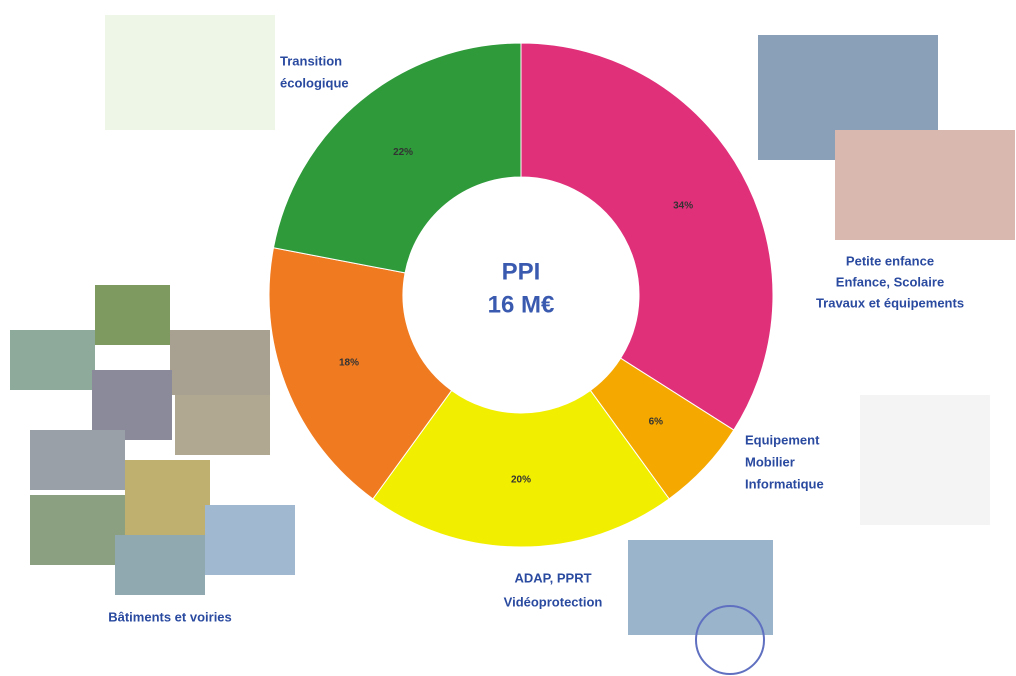 The image size is (1016, 676). What do you see at coordinates (730, 640) in the screenshot?
I see `accessibility-stamp` at bounding box center [730, 640].